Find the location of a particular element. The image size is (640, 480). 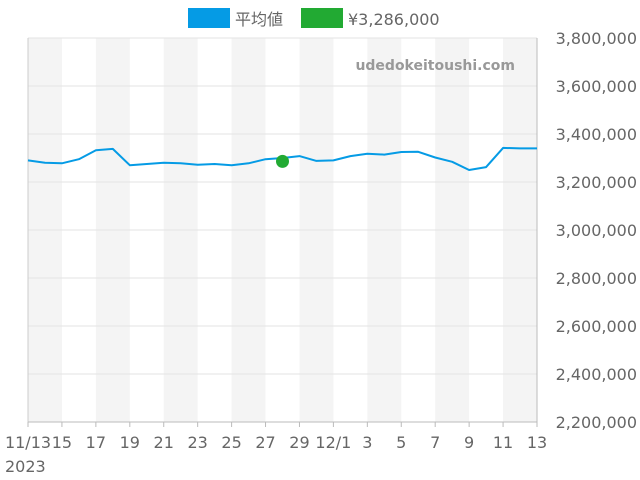

x-tick-label: 23 is located at coordinates (197, 442).